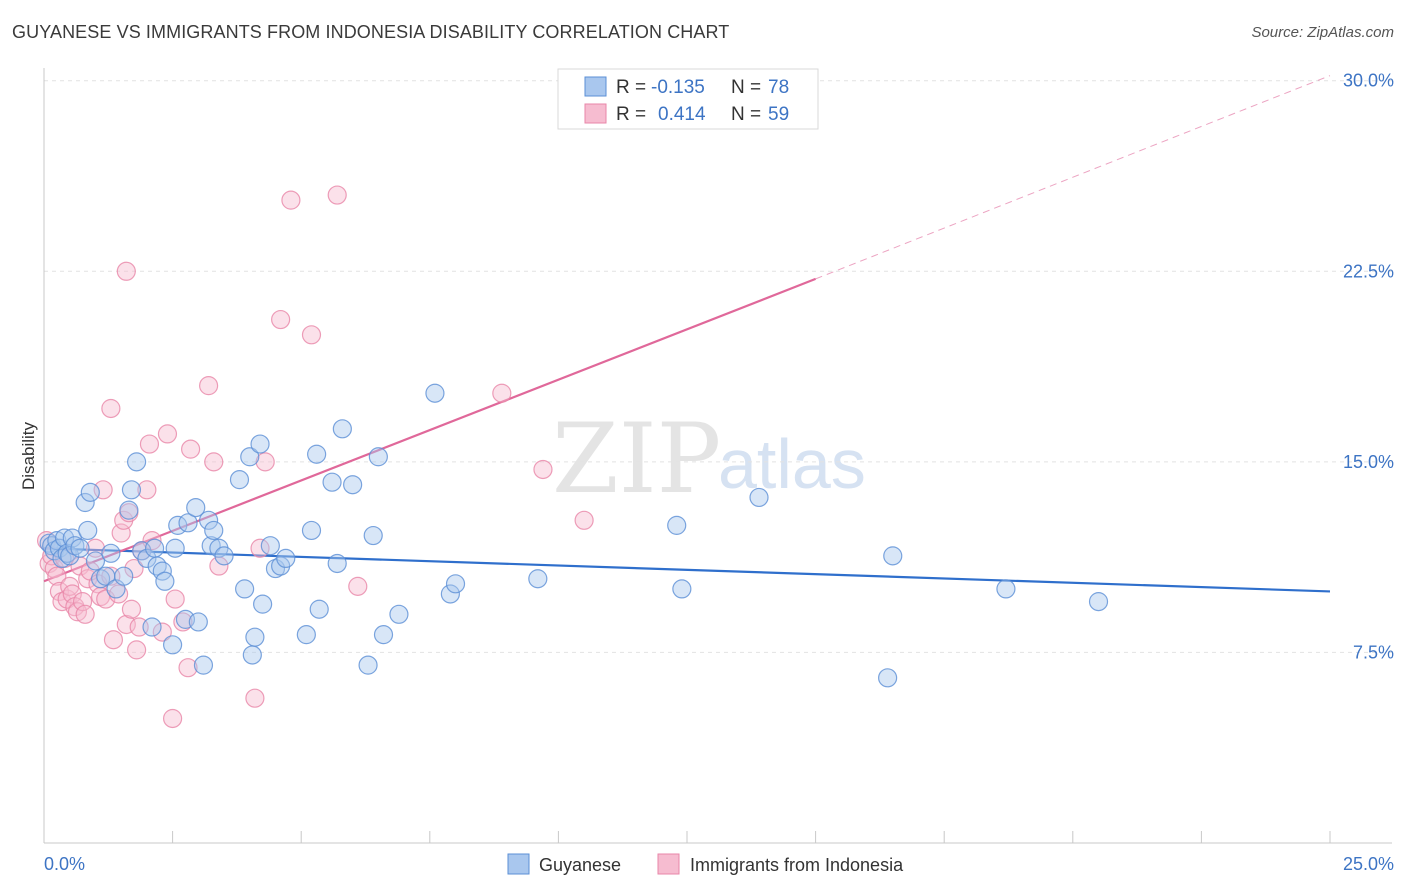 This screenshot has width=1406, height=892. Describe the element at coordinates (1368, 271) in the screenshot. I see `y-tick-label: 22.5%` at that location.